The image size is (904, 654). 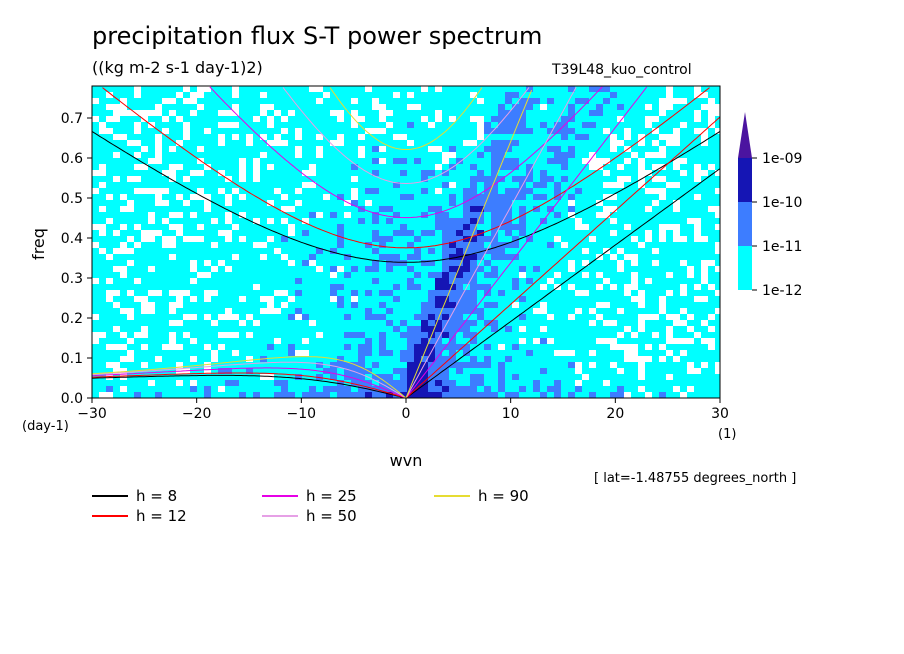 I want to click on y-axis-label: freq, so click(x=38, y=244).